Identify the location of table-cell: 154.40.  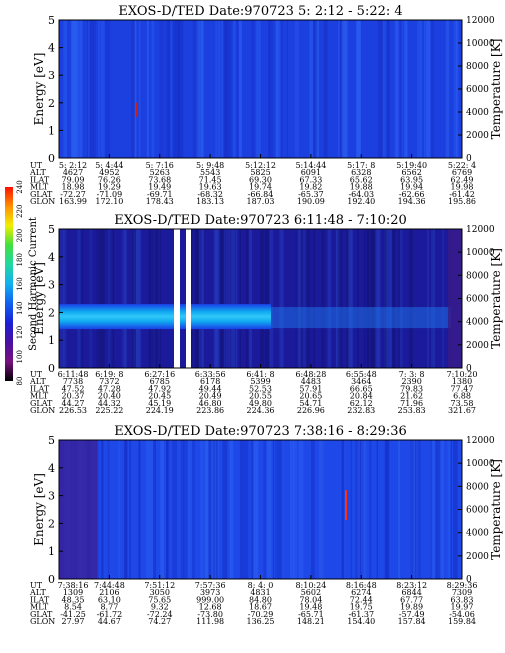
(361, 621).